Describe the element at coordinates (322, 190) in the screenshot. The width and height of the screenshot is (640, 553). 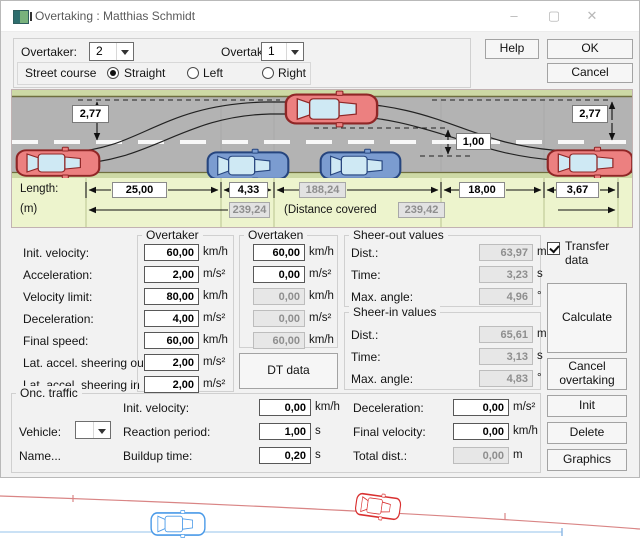
I see `length-seg3: 188,24` at that location.